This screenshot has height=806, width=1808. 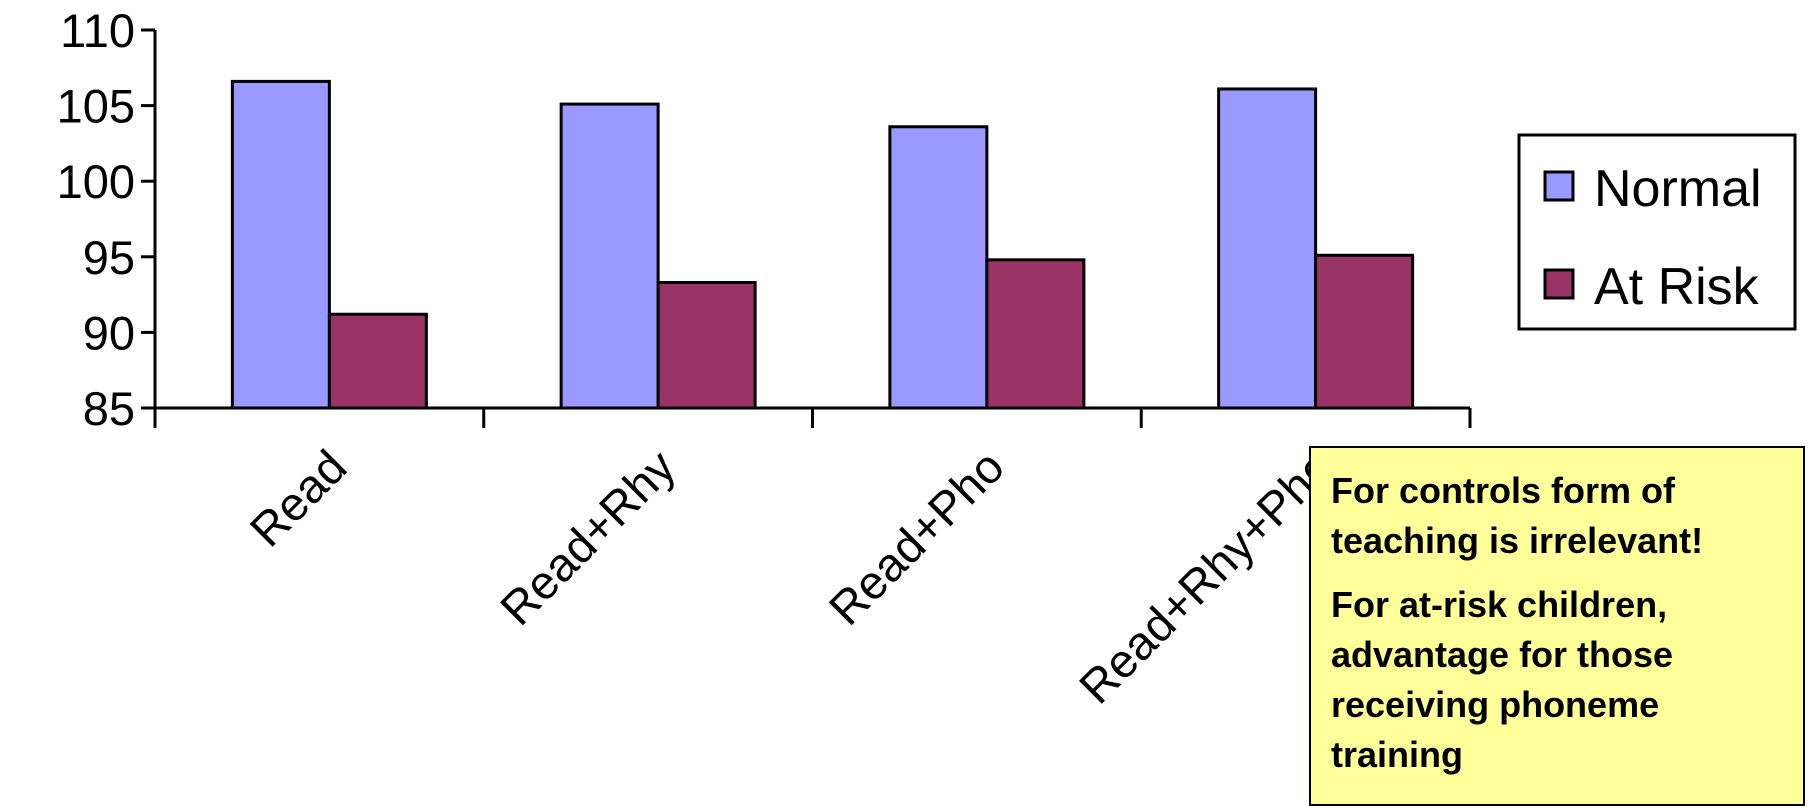 I want to click on x-tick-label-read-rhy: Read+Rhy, so click(x=588, y=537).